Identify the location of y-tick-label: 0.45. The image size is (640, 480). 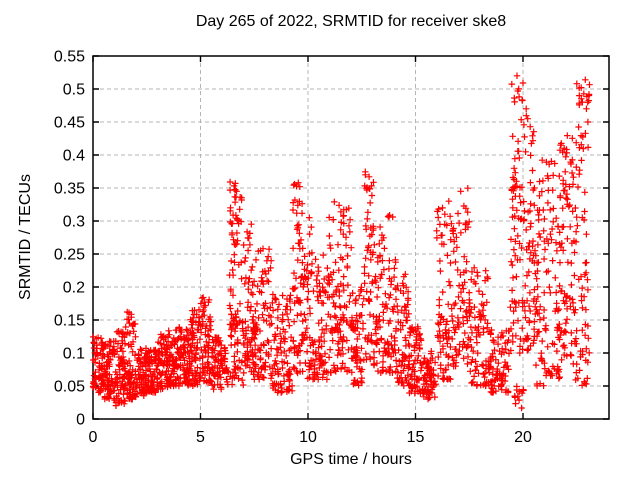
(69, 123).